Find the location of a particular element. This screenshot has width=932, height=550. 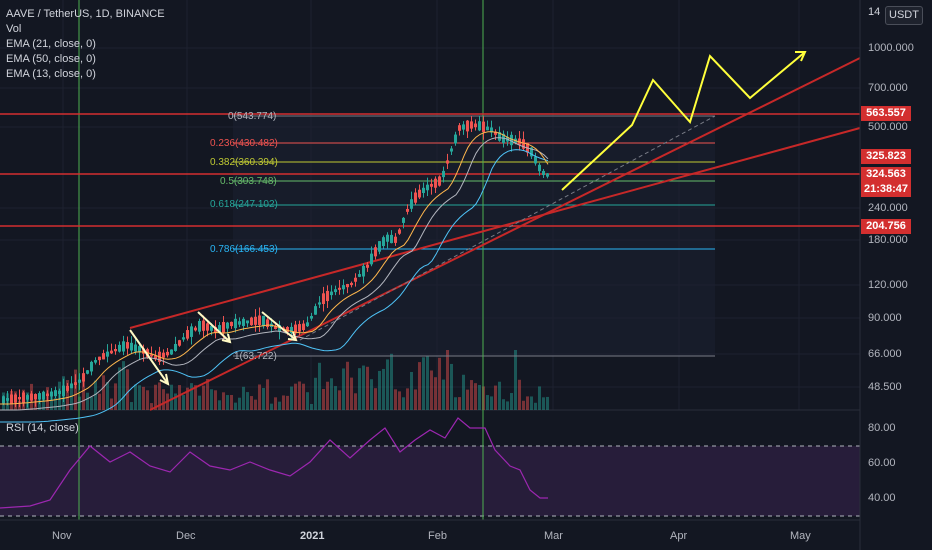

projection-arrowhead is located at coordinates (801, 56).